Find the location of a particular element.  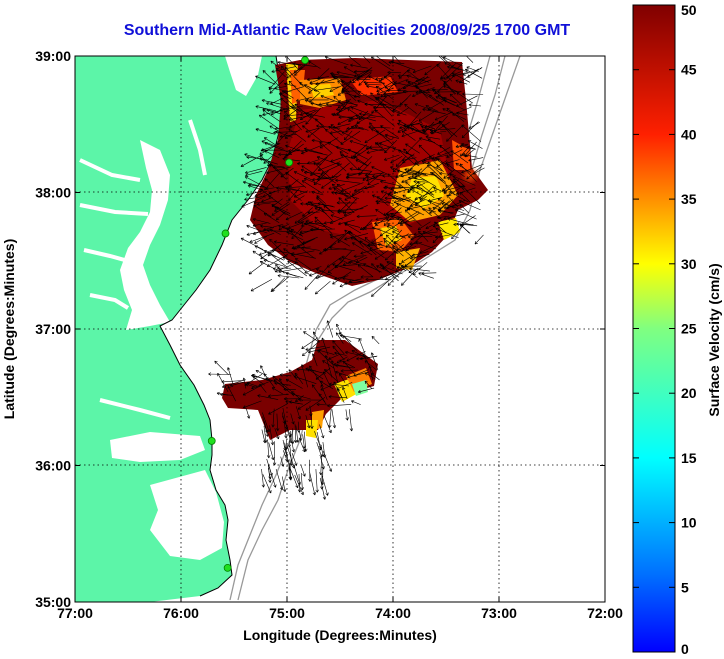

x-axis-label: Longitude (Degrees:Minutes) is located at coordinates (340, 635).